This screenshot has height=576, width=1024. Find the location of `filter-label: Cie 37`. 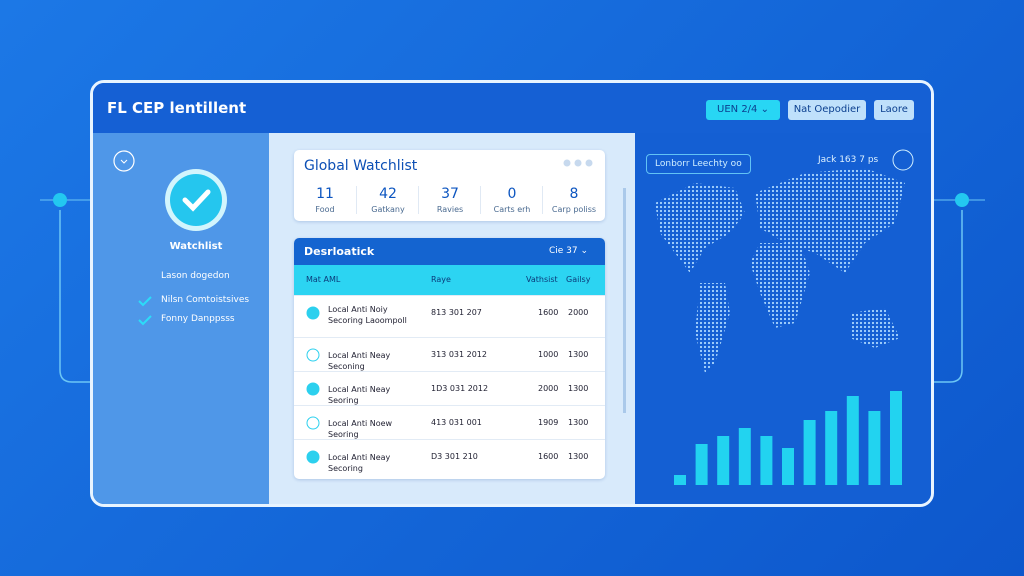

filter-label: Cie 37 is located at coordinates (563, 251).